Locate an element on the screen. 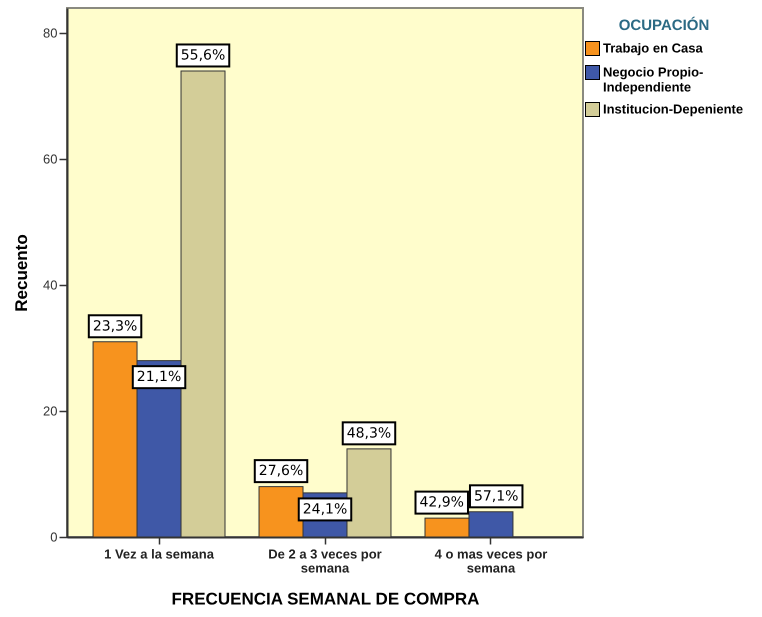 The width and height of the screenshot is (762, 617). annotation: 21,1% is located at coordinates (159, 377).